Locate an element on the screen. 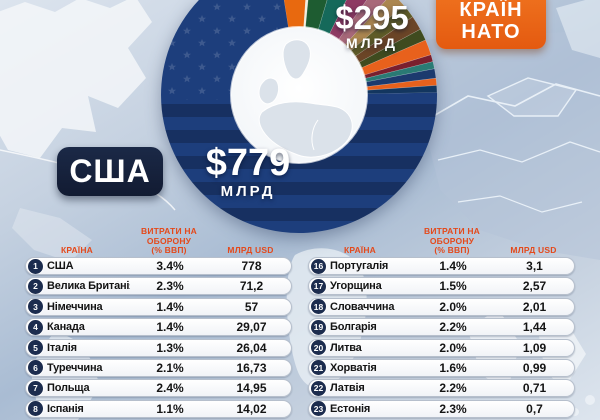 Image resolution: width=600 pixels, height=420 pixels. rank-badge: 17 is located at coordinates (318, 286).